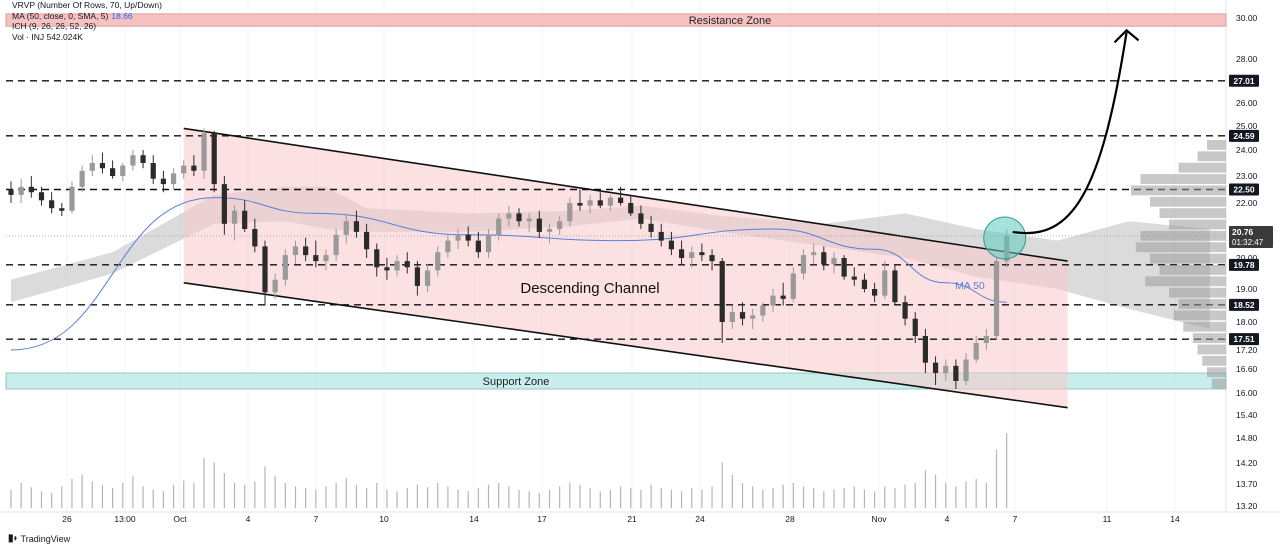 Image resolution: width=1280 pixels, height=552 pixels. Describe the element at coordinates (616, 20) in the screenshot. I see `resistance-zone` at that location.